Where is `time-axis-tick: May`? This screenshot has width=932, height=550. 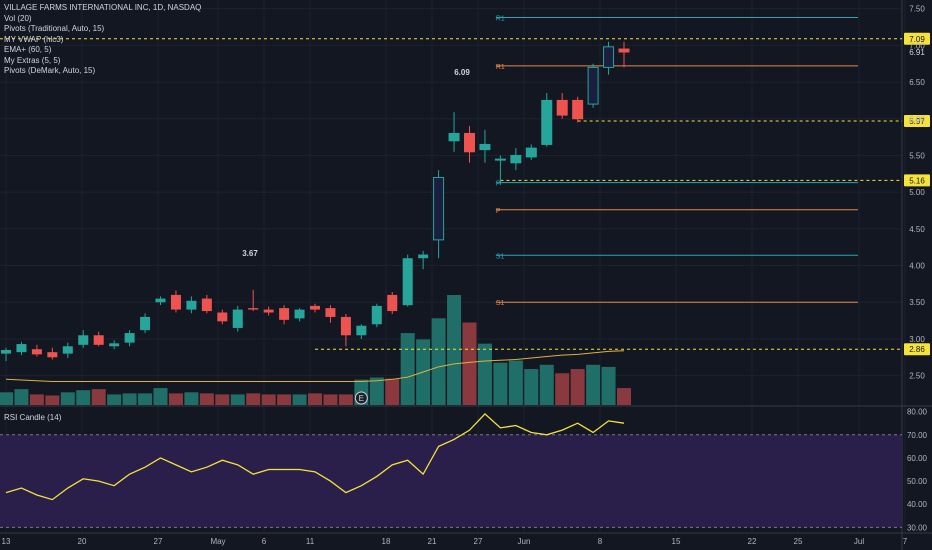
time-axis-tick: May is located at coordinates (217, 541).